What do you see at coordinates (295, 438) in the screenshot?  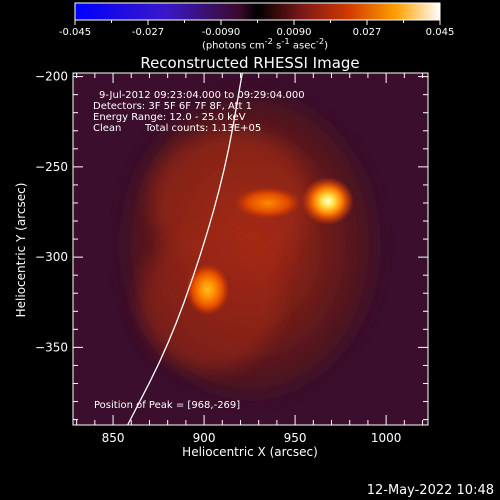 I see `x-tick-label: 950` at bounding box center [295, 438].